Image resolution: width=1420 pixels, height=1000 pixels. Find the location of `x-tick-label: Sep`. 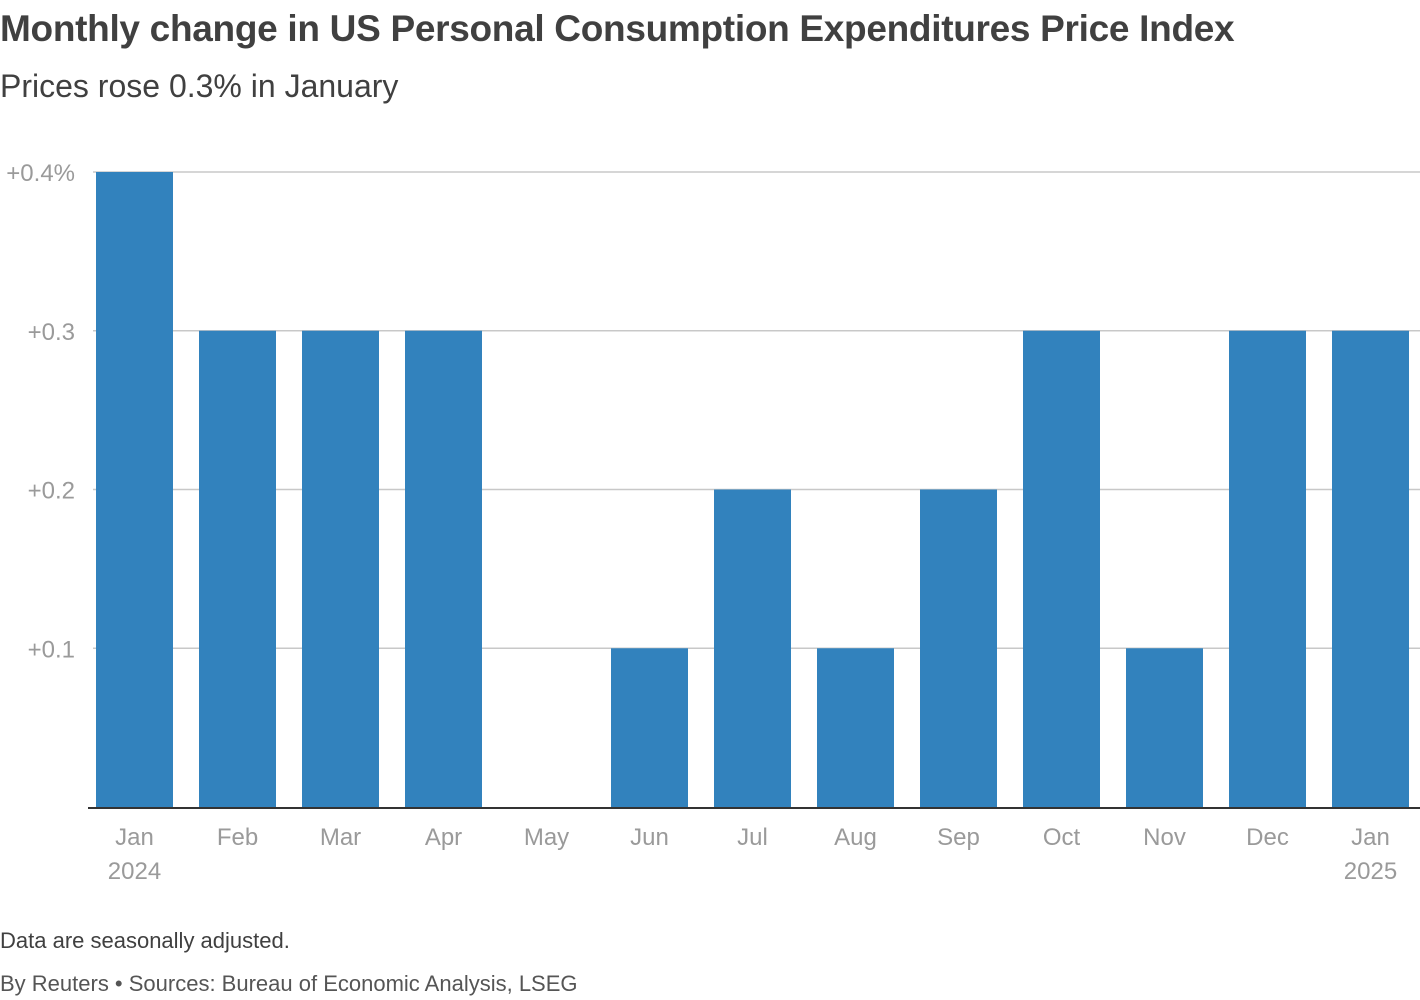

x-tick-label: Sep is located at coordinates (958, 837).